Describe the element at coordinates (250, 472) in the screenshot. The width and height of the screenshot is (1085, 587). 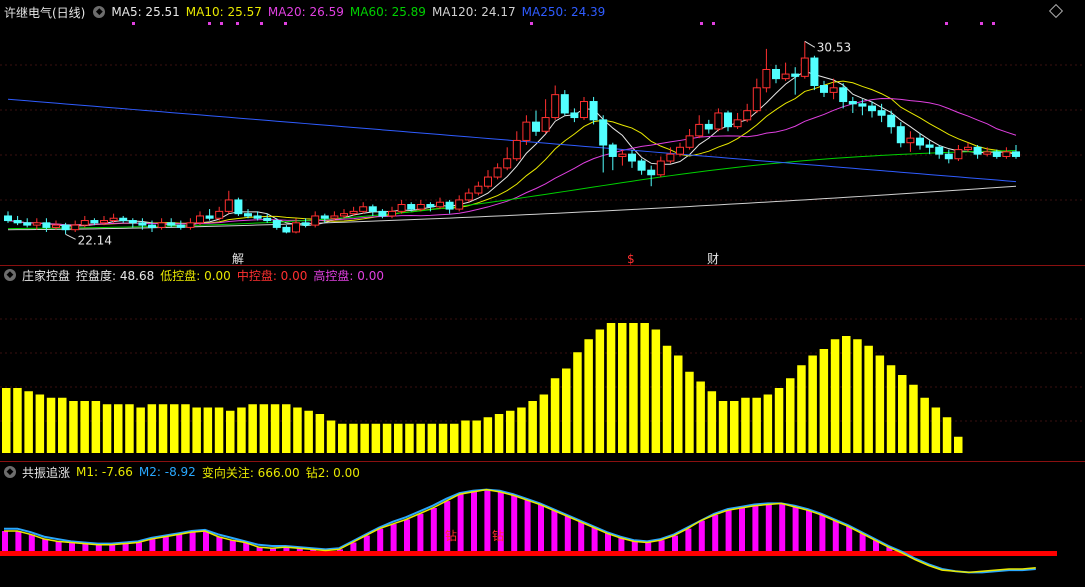
I see `direction-label: 变向关注: 666.00` at that location.